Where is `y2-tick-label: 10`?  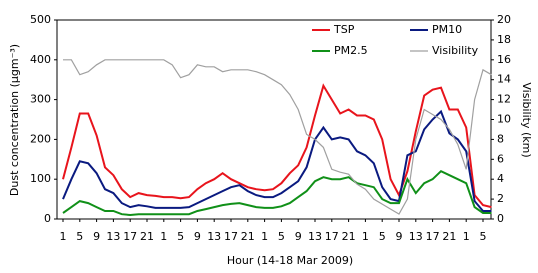 y2-tick-label: 10 is located at coordinates (504, 119).